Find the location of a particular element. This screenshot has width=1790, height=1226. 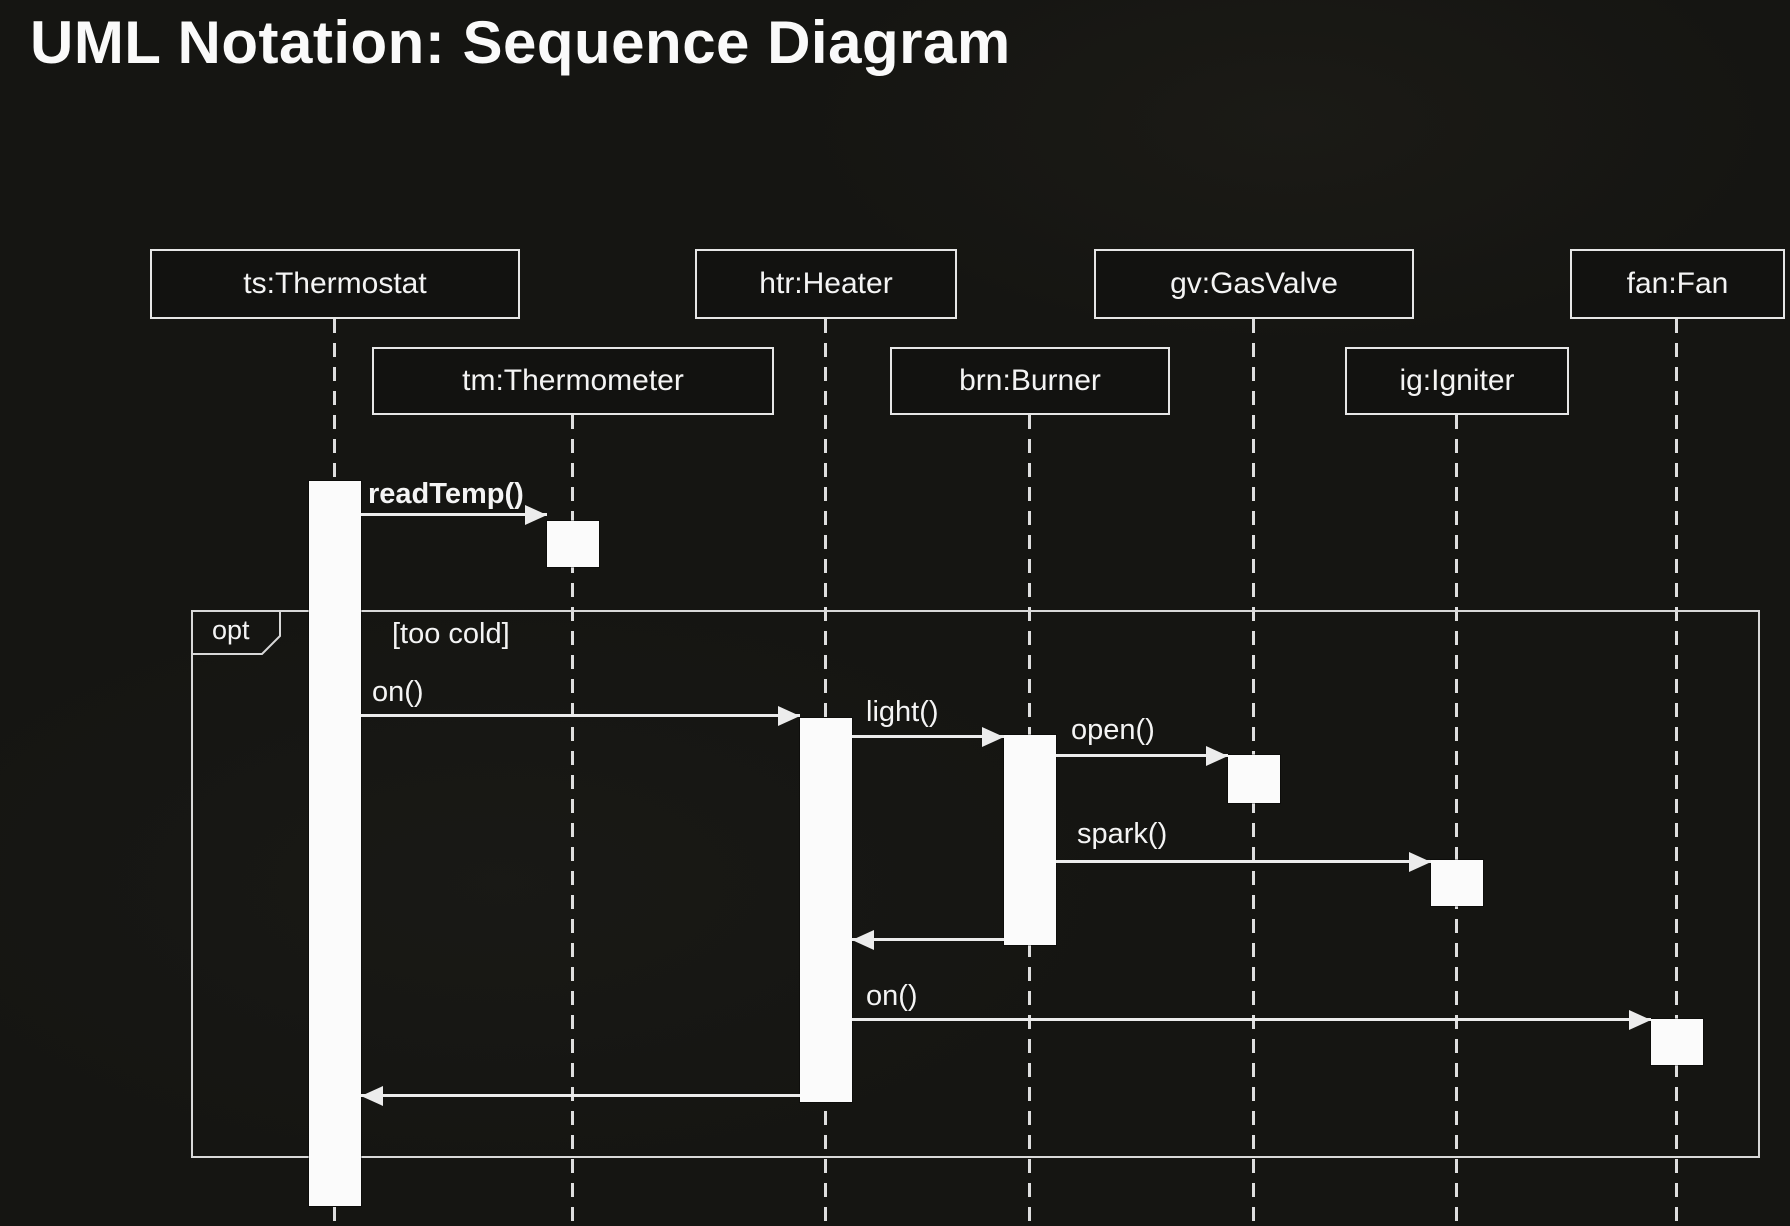

message-light-arrowhead-icon is located at coordinates (993, 737).